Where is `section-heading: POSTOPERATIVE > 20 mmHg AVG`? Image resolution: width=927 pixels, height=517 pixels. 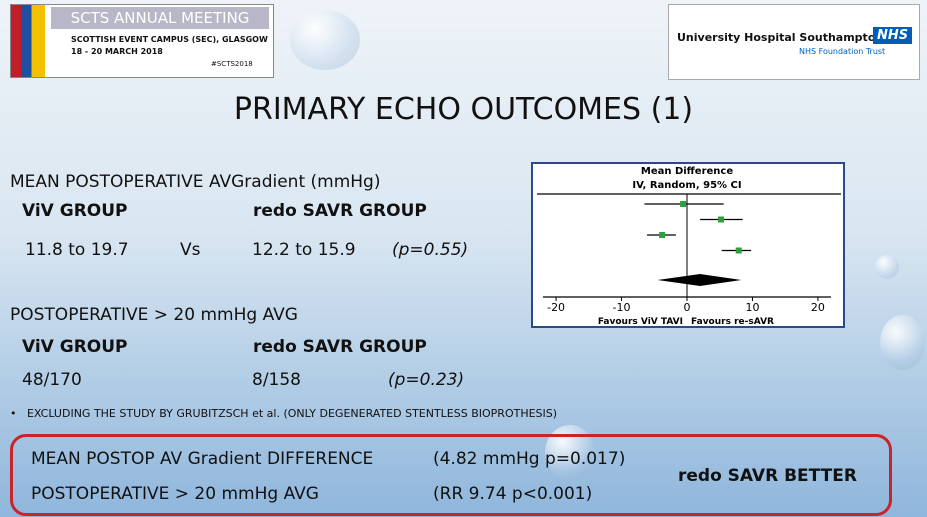 section-heading: POSTOPERATIVE > 20 mmHg AVG is located at coordinates (154, 315).